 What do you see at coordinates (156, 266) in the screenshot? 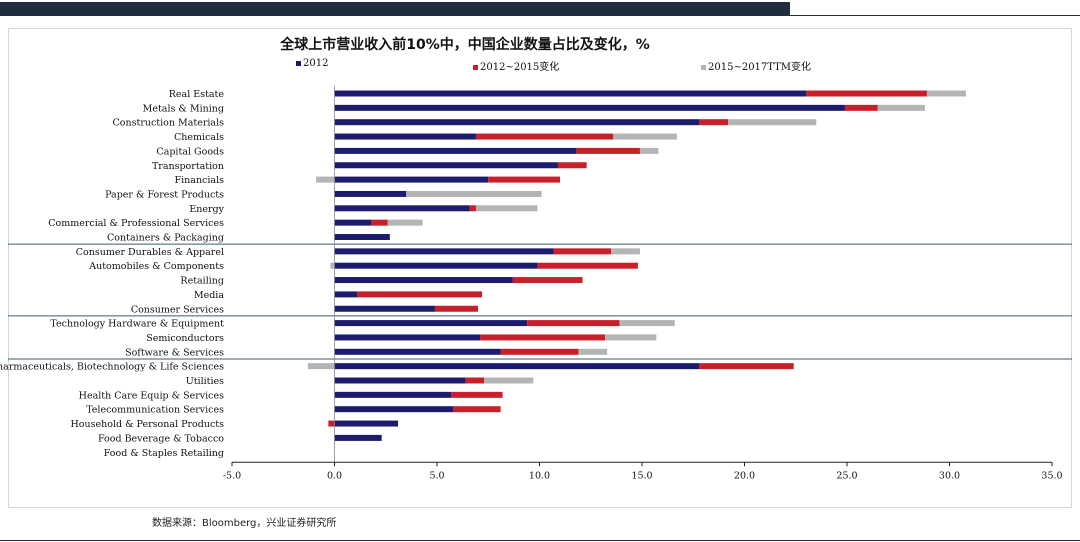
I see `category-label-automobiles-components: Automobiles & Components` at bounding box center [156, 266].